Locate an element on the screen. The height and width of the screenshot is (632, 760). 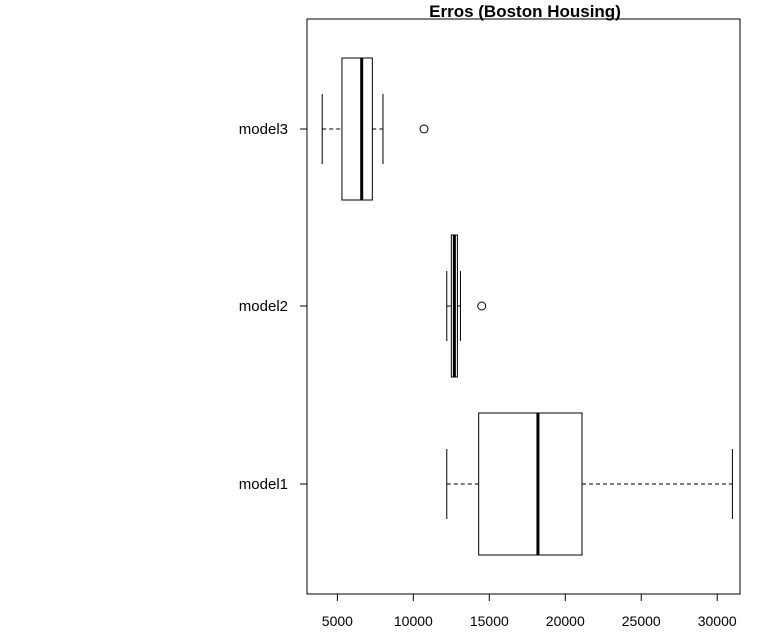
box-model3 is located at coordinates (375, 129).